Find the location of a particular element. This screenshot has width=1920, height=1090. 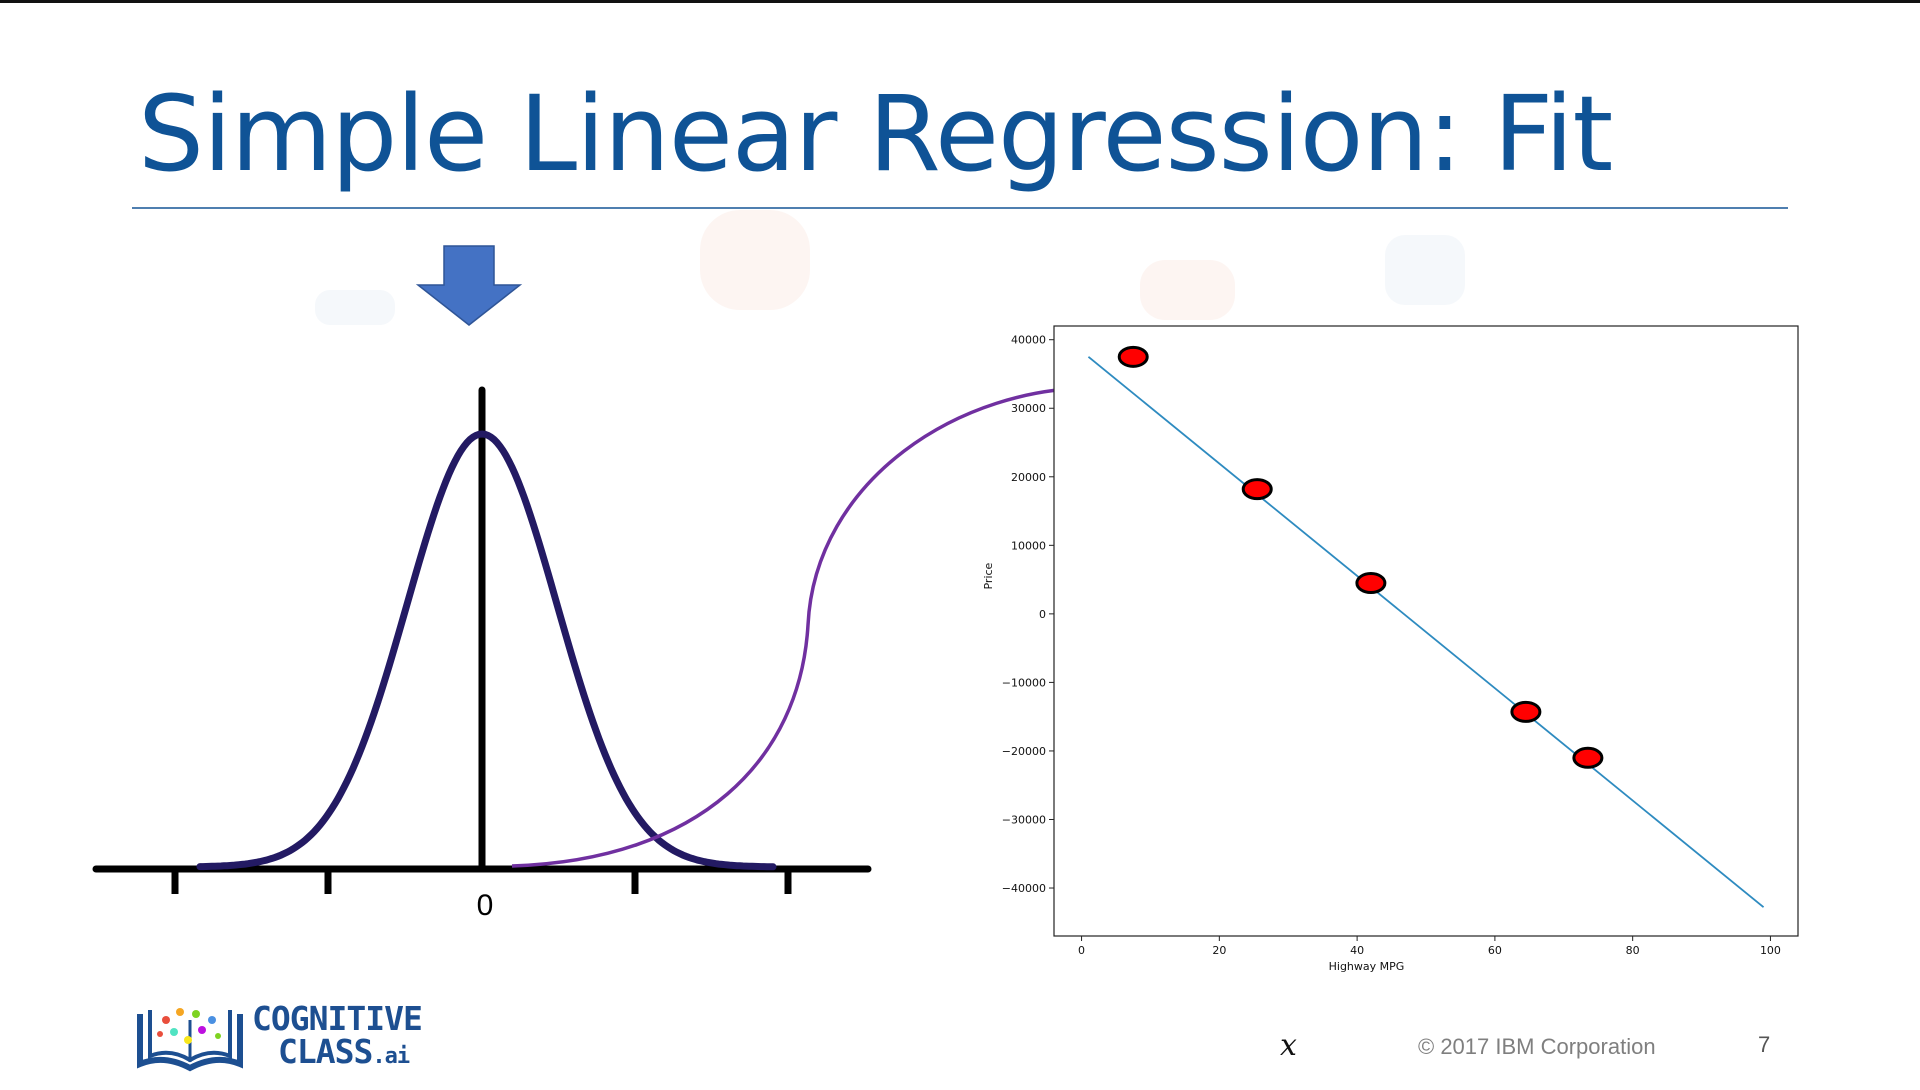

logo-line2-text: CLASS is located at coordinates (325, 1051).